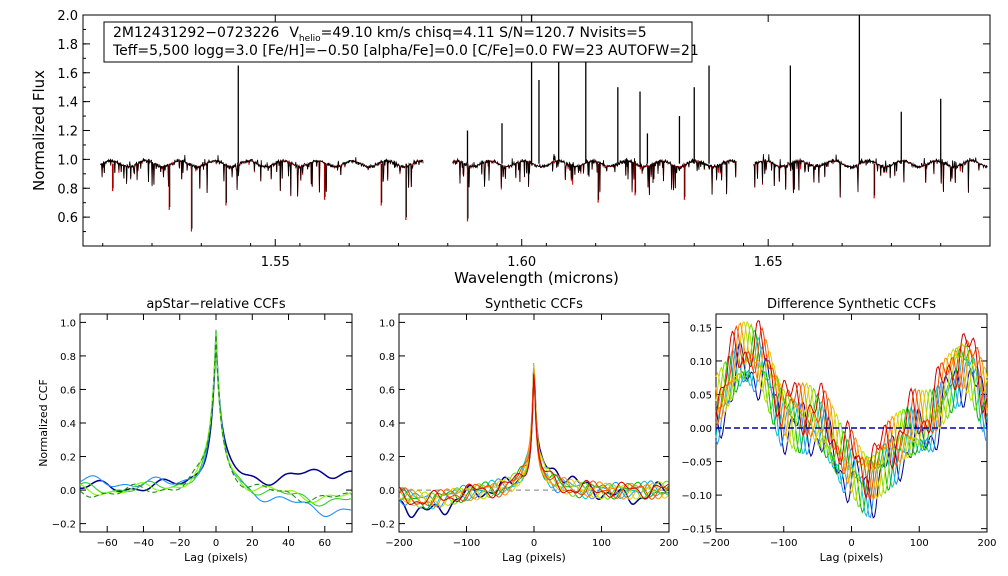 The image size is (1008, 576). Describe the element at coordinates (521, 262) in the screenshot. I see `x-tick-label: 1.60` at that location.